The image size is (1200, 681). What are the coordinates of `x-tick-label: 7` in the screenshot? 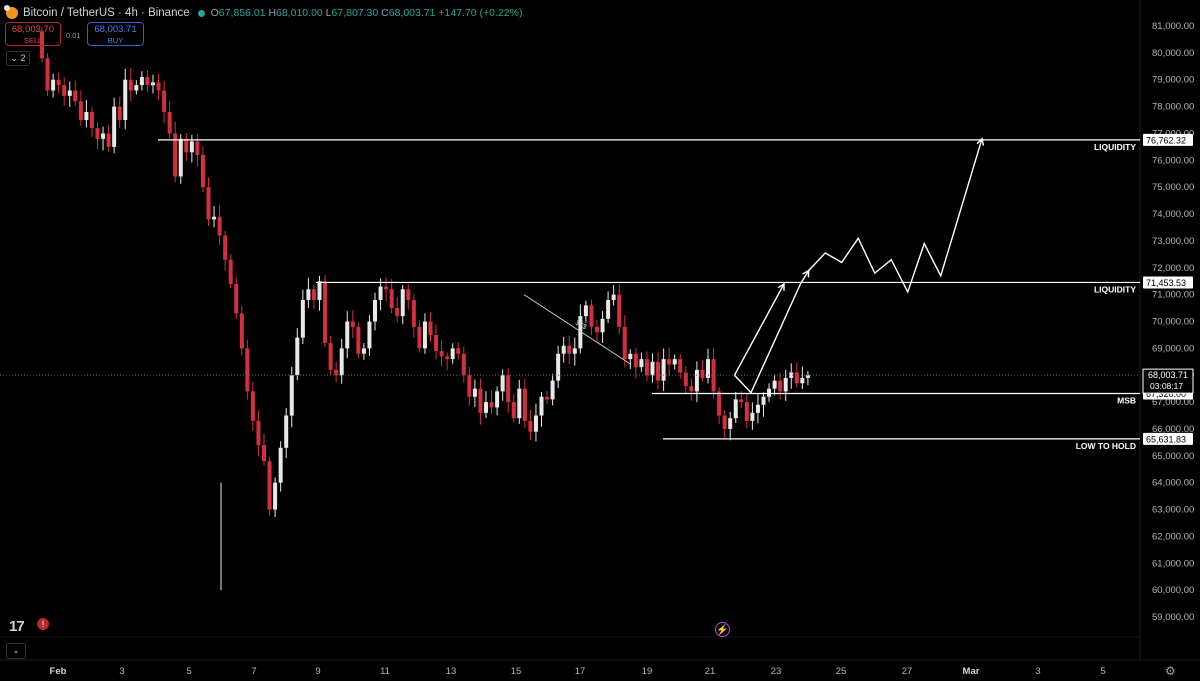 It's located at (253, 671).